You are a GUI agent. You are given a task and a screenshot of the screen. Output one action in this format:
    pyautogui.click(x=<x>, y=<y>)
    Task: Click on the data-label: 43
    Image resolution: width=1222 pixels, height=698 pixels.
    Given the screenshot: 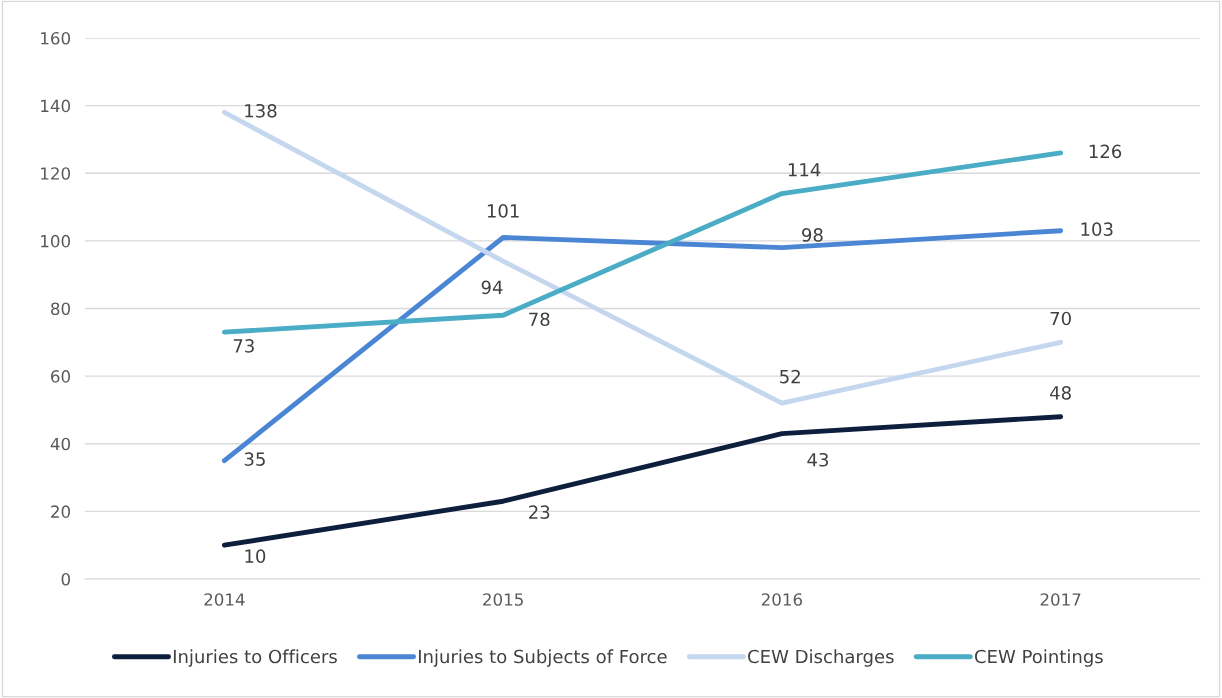 What is the action you would take?
    pyautogui.click(x=818, y=459)
    